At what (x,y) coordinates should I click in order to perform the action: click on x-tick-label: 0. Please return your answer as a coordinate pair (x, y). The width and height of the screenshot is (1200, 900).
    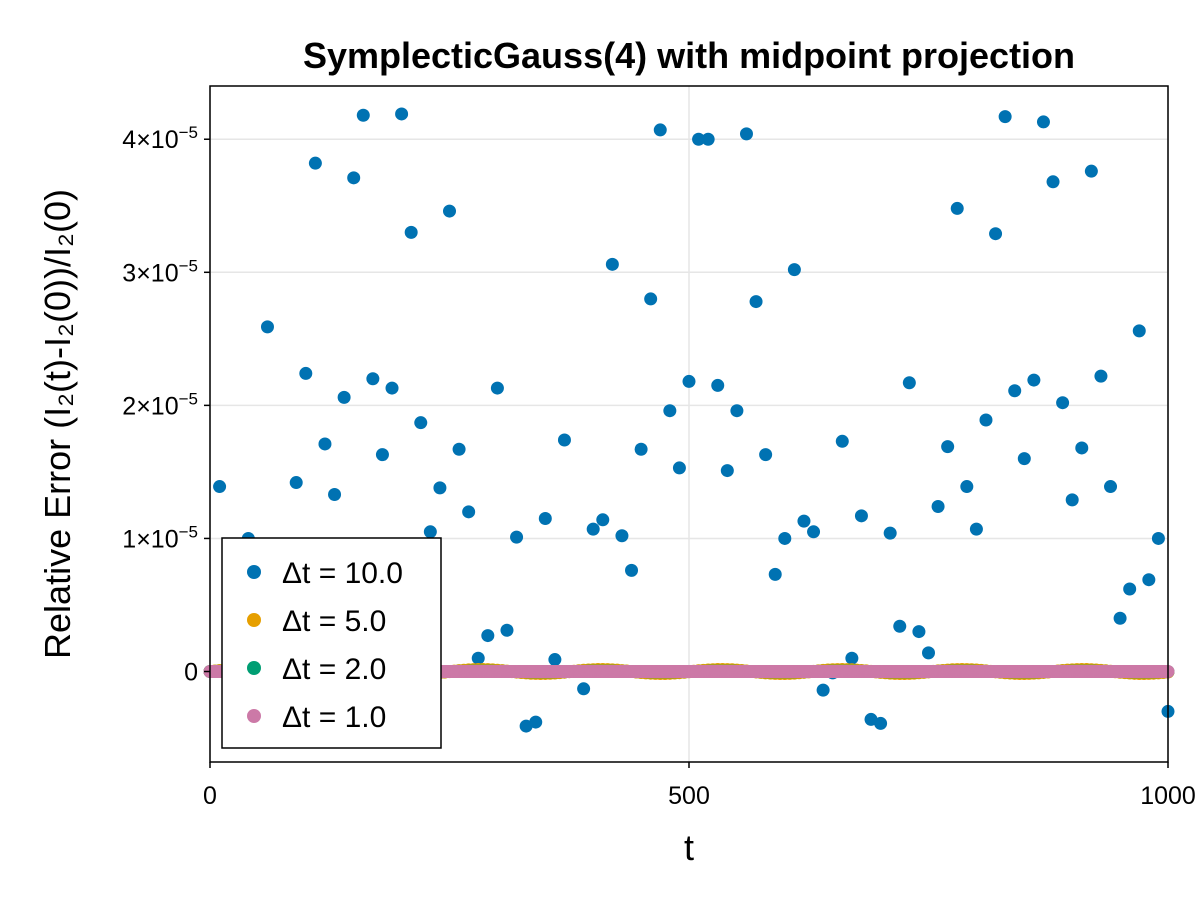
    Looking at the image, I should click on (210, 796).